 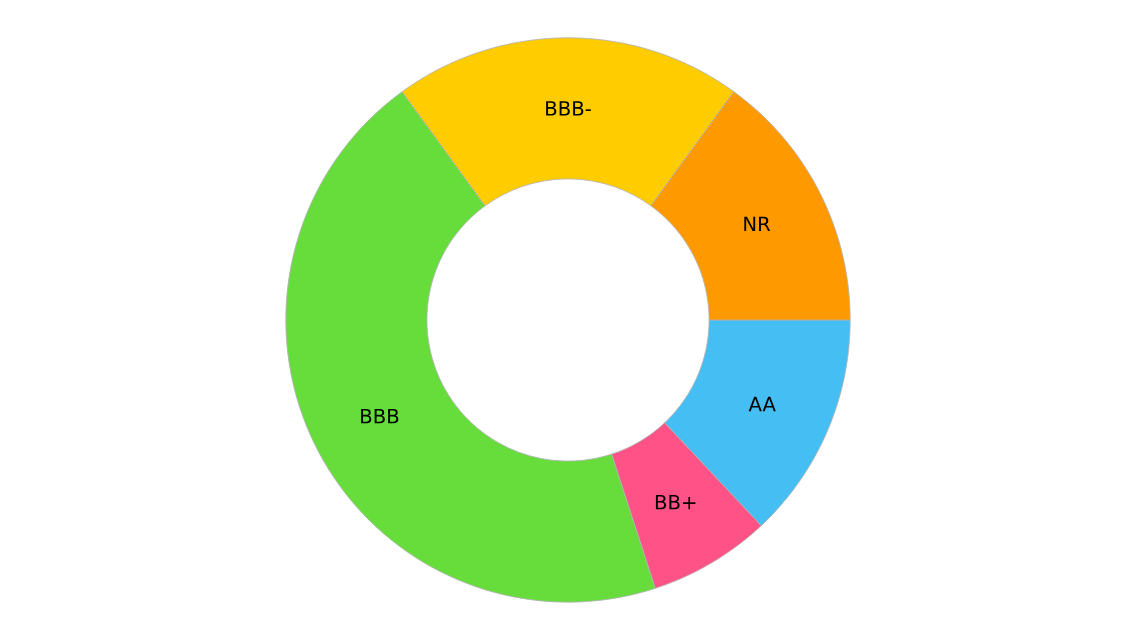 What do you see at coordinates (762, 404) in the screenshot?
I see `slice-label: AA` at bounding box center [762, 404].